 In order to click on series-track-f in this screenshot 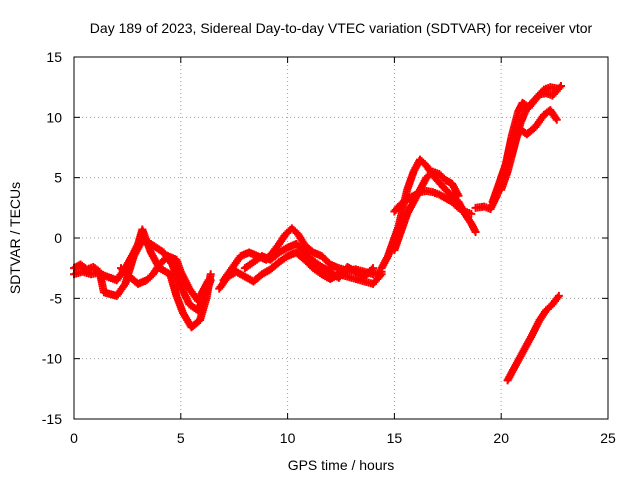, I will do `click(309, 261)`.